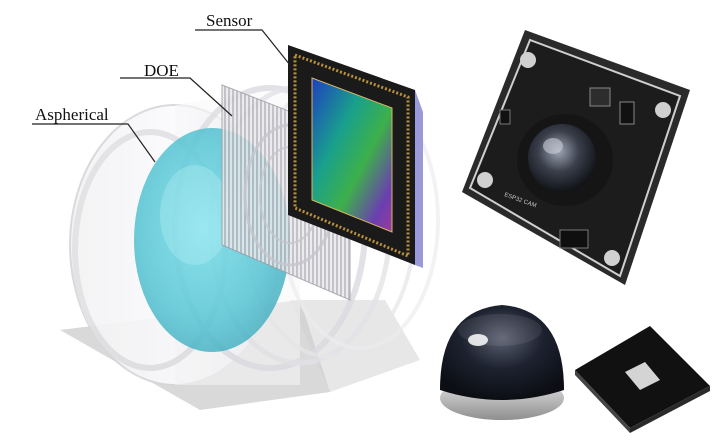  What do you see at coordinates (229, 20) in the screenshot?
I see `sensor-label: Sensor` at bounding box center [229, 20].